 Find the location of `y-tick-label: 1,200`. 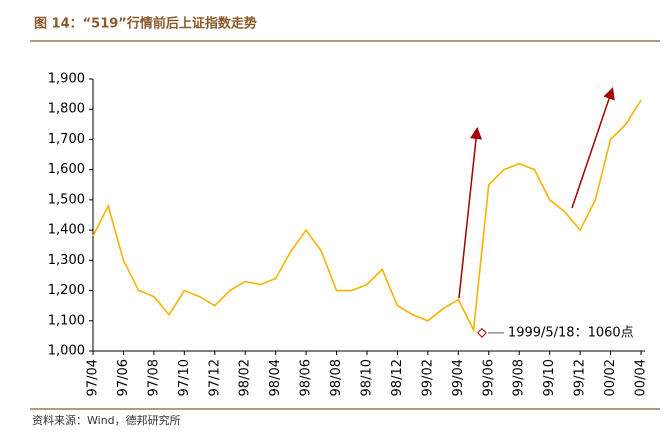

y-tick-label: 1,200 is located at coordinates (66, 290).